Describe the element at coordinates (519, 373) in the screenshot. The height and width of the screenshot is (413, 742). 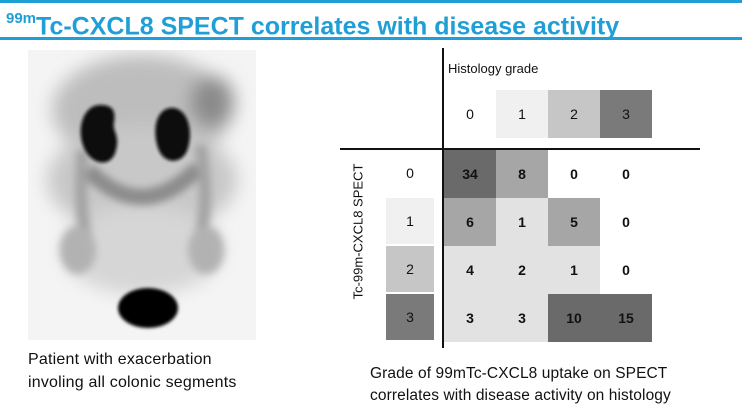
I see `table-caption-line-1: Grade of 99mTc-CXCL8 uptake on SPECT` at that location.